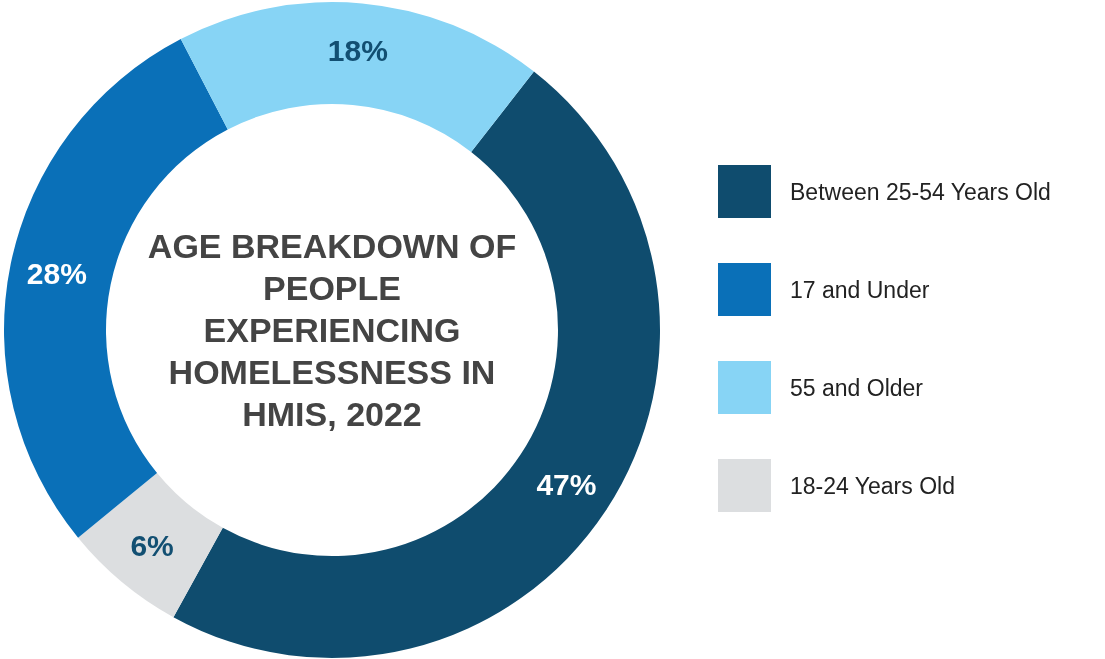  What do you see at coordinates (56, 273) in the screenshot?
I see `data-label: 28%` at bounding box center [56, 273].